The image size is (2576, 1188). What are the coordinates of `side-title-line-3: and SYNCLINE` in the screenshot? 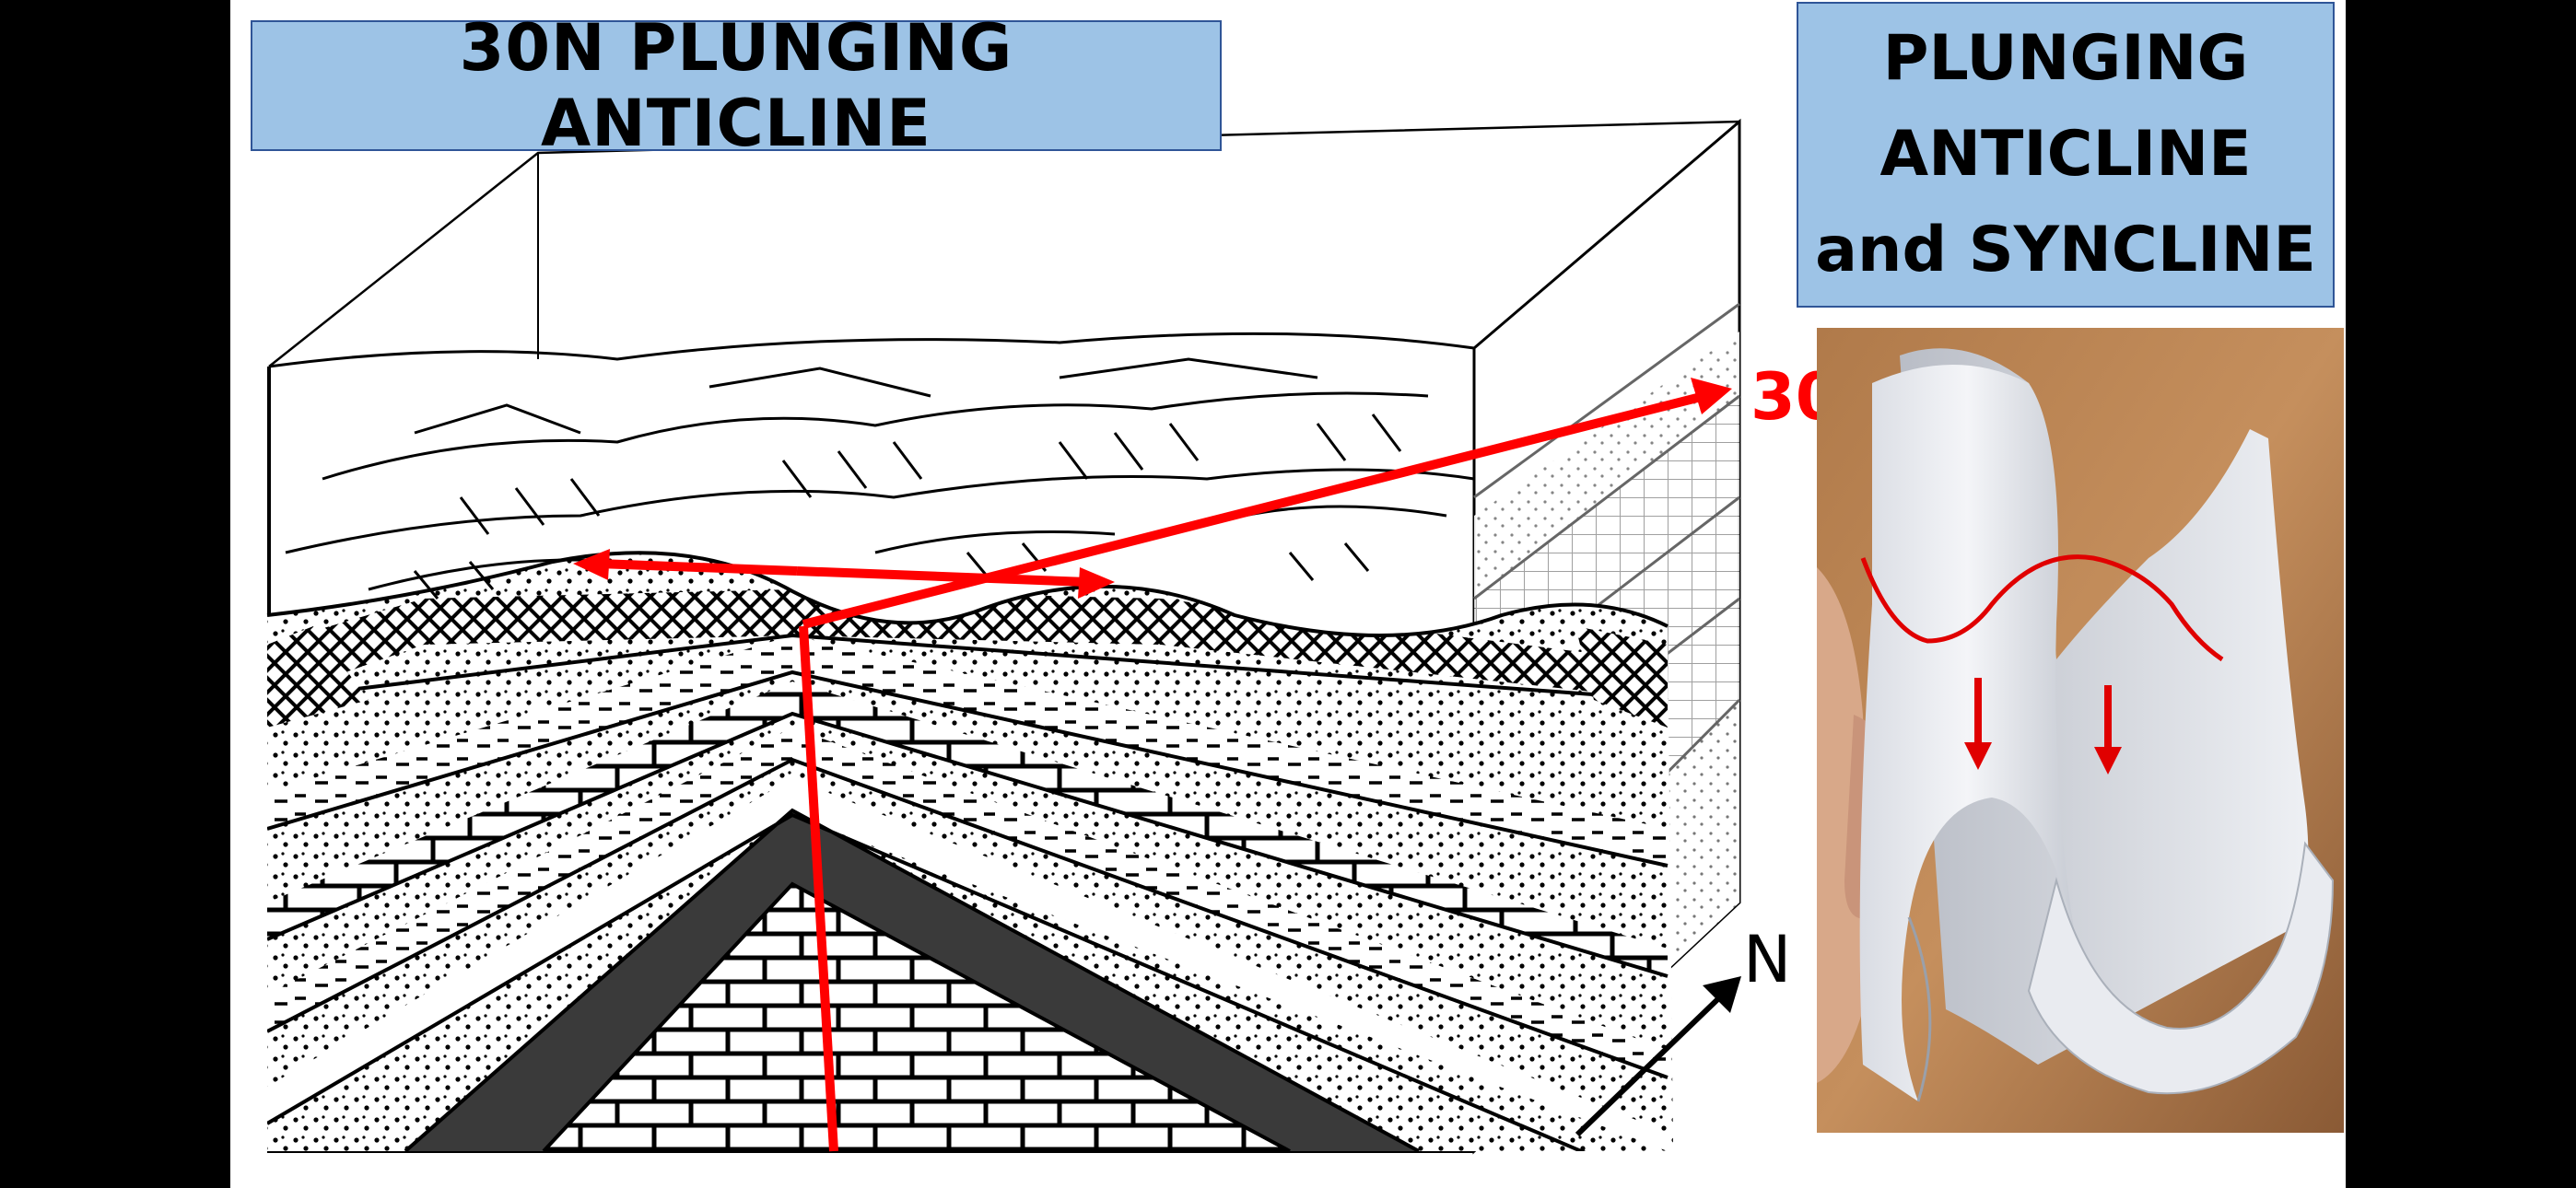 It's located at (2065, 250).